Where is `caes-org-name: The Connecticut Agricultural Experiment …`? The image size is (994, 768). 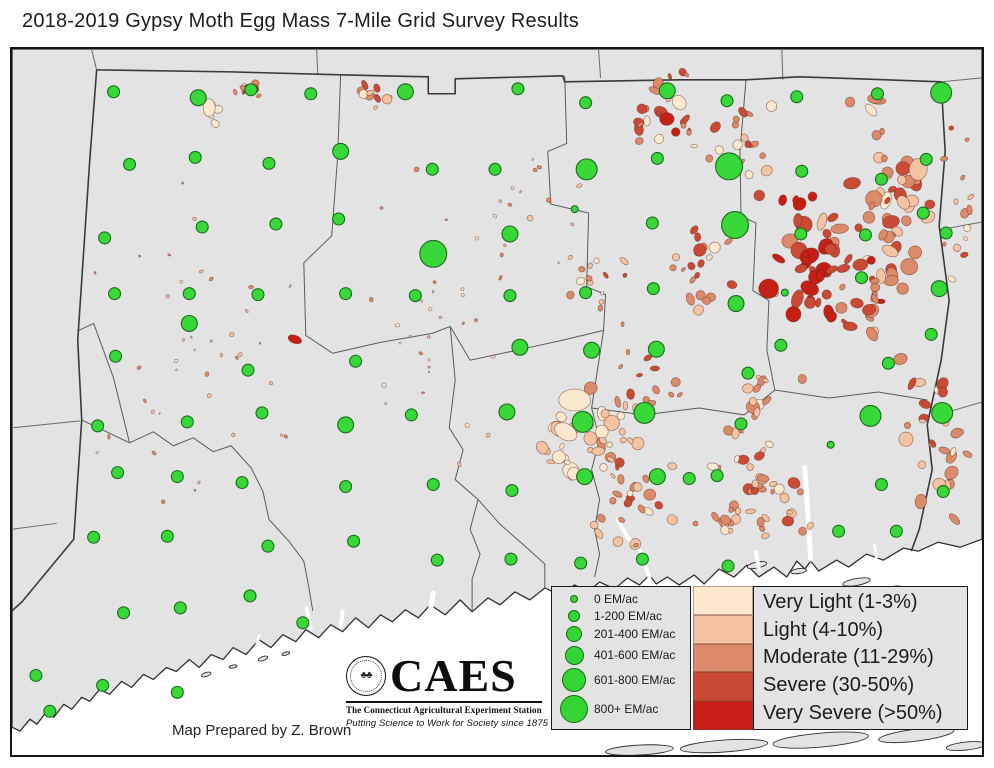 caes-org-name: The Connecticut Agricultural Experiment … is located at coordinates (444, 710).